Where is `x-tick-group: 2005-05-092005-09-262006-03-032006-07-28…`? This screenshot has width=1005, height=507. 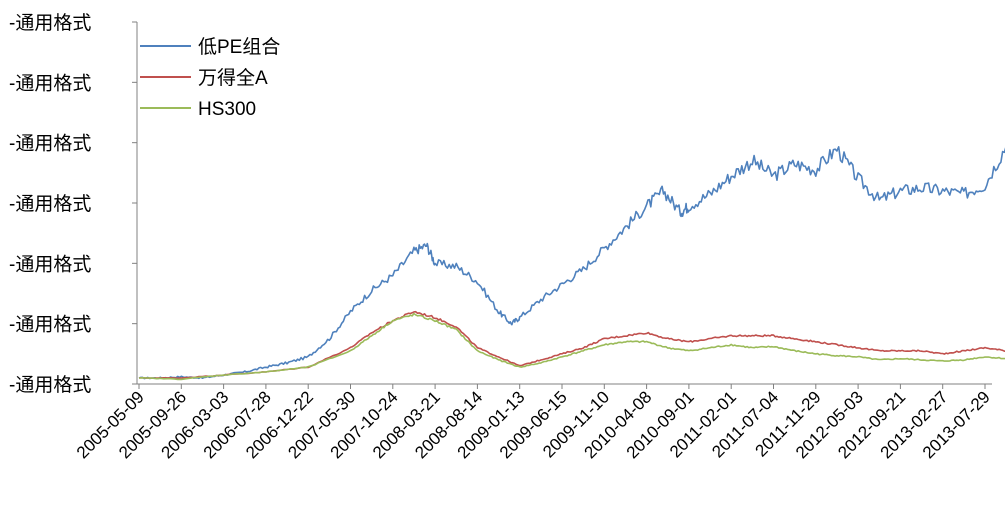
x-tick-group: 2005-05-092005-09-262006-03-032006-07-28… is located at coordinates (533, 423).